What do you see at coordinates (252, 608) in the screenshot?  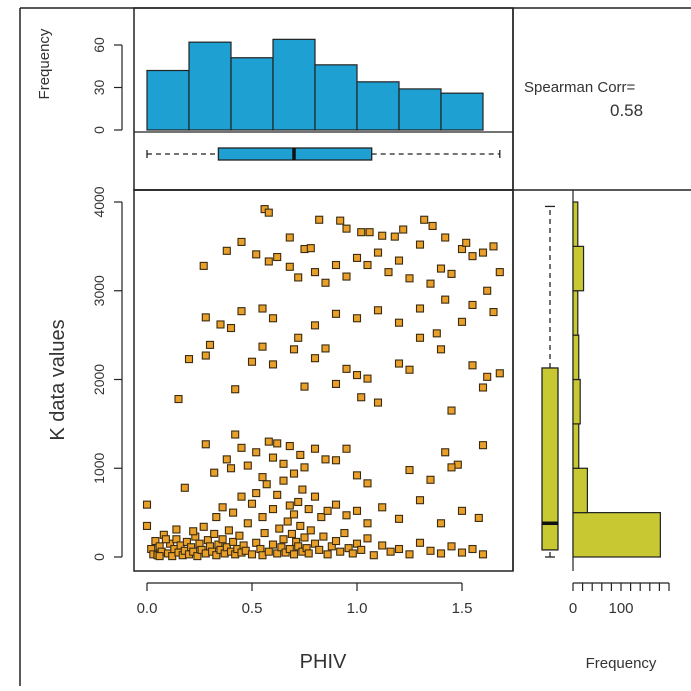 I see `x-tick-label: 0.5` at bounding box center [252, 608].